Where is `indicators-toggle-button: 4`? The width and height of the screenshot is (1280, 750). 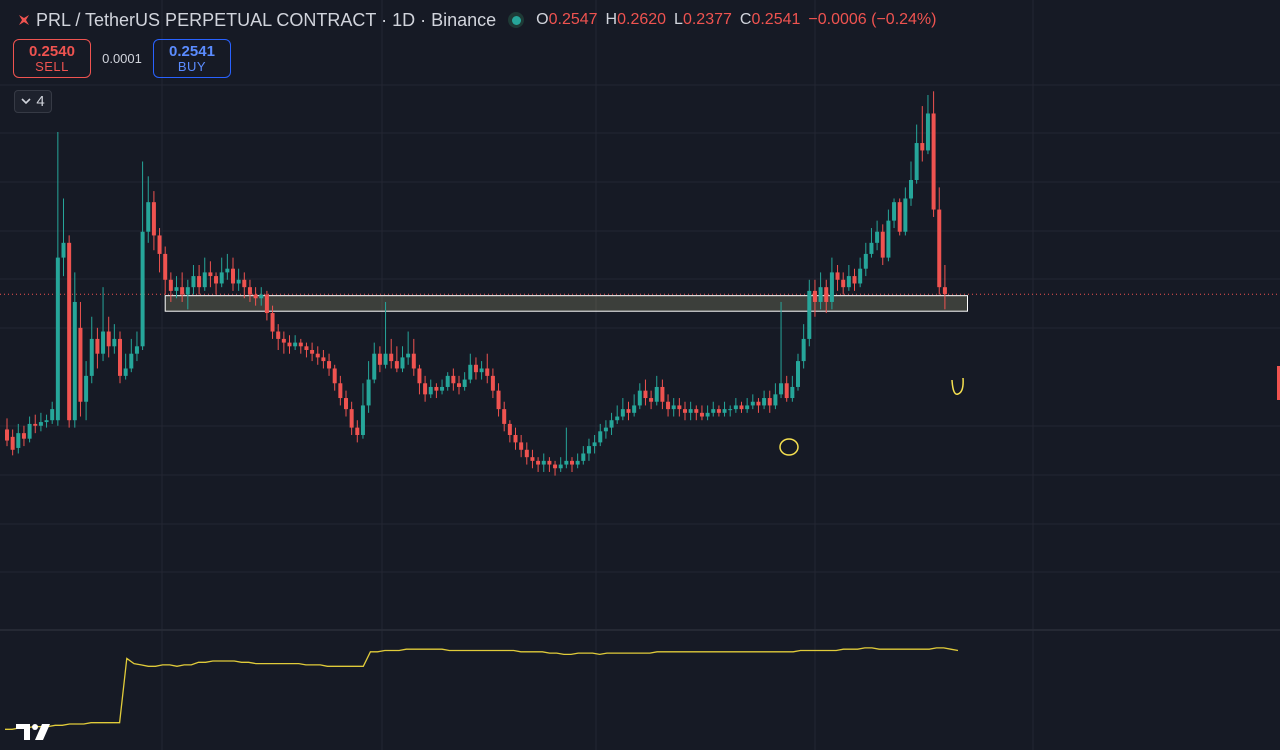 indicators-toggle-button: 4 is located at coordinates (33, 101).